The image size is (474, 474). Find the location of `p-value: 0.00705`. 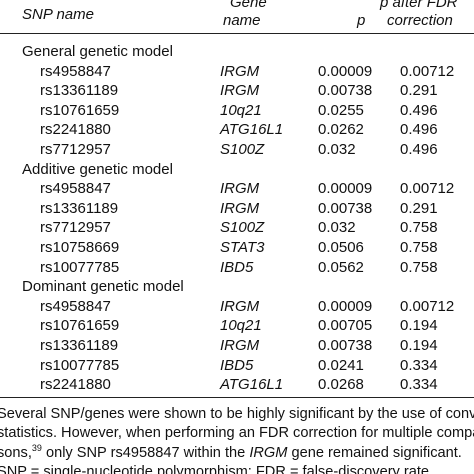

p-value: 0.00705 is located at coordinates (345, 326).